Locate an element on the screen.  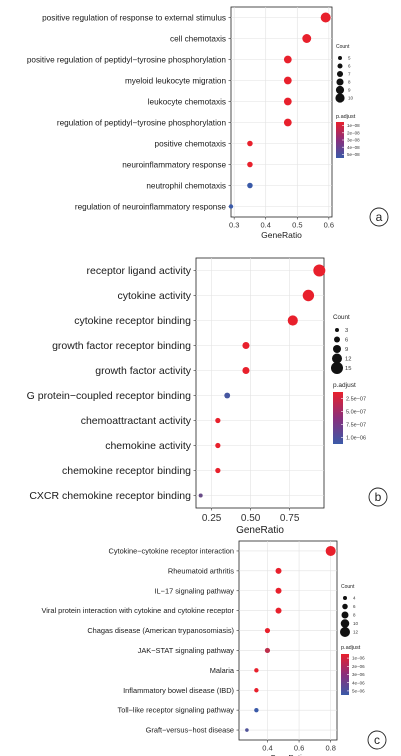
color-legend-label: 5e−06 is located at coordinates (358, 690).